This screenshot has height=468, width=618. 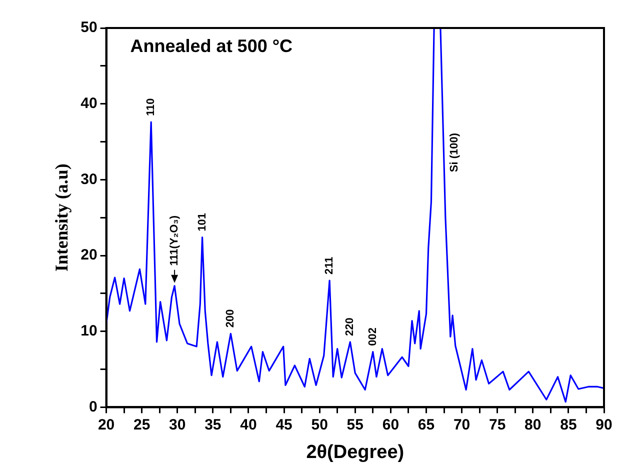 I want to click on x-tick-label: 70, so click(x=461, y=425).